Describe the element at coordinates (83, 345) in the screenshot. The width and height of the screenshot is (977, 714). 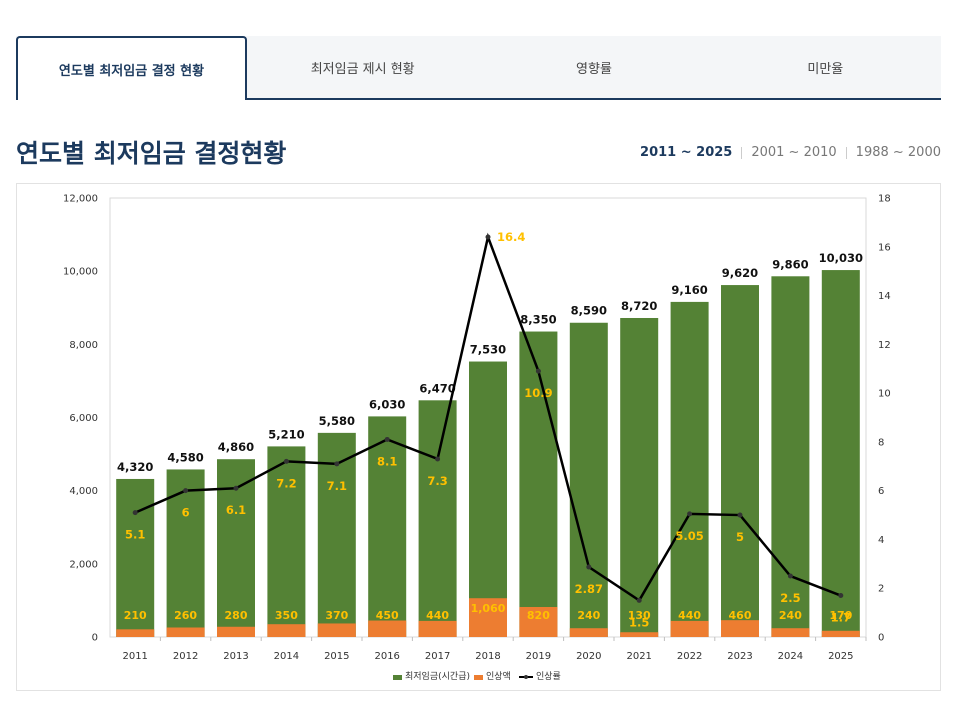
I see `y-left-tick-label: 8,000` at that location.